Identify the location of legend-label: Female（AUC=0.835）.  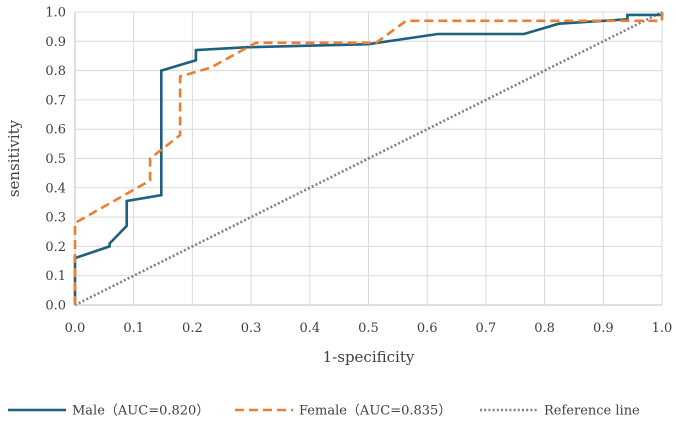
(375, 411).